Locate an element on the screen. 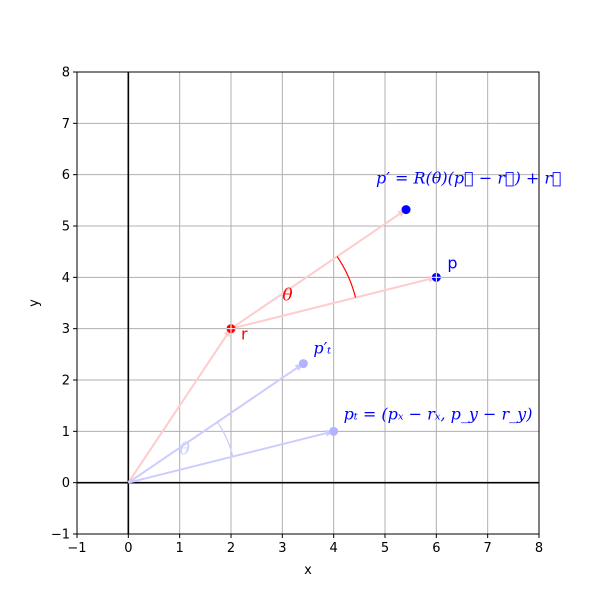  x-tick-label: 1 is located at coordinates (180, 548).